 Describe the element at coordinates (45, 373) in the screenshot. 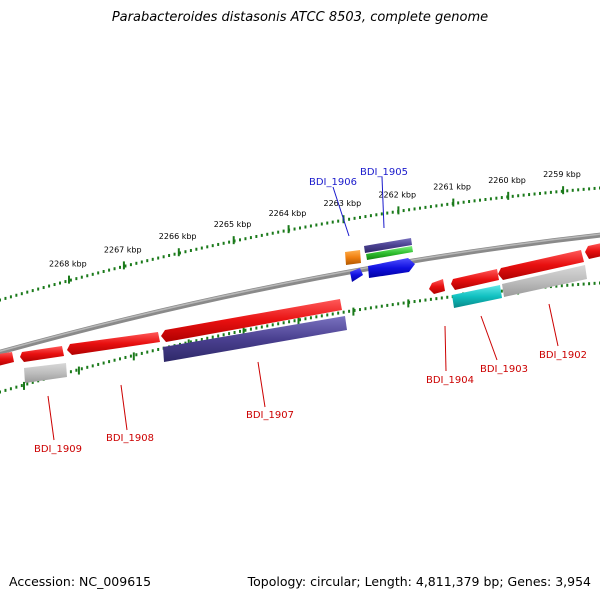

I see `gene-bar-grey-1909` at that location.